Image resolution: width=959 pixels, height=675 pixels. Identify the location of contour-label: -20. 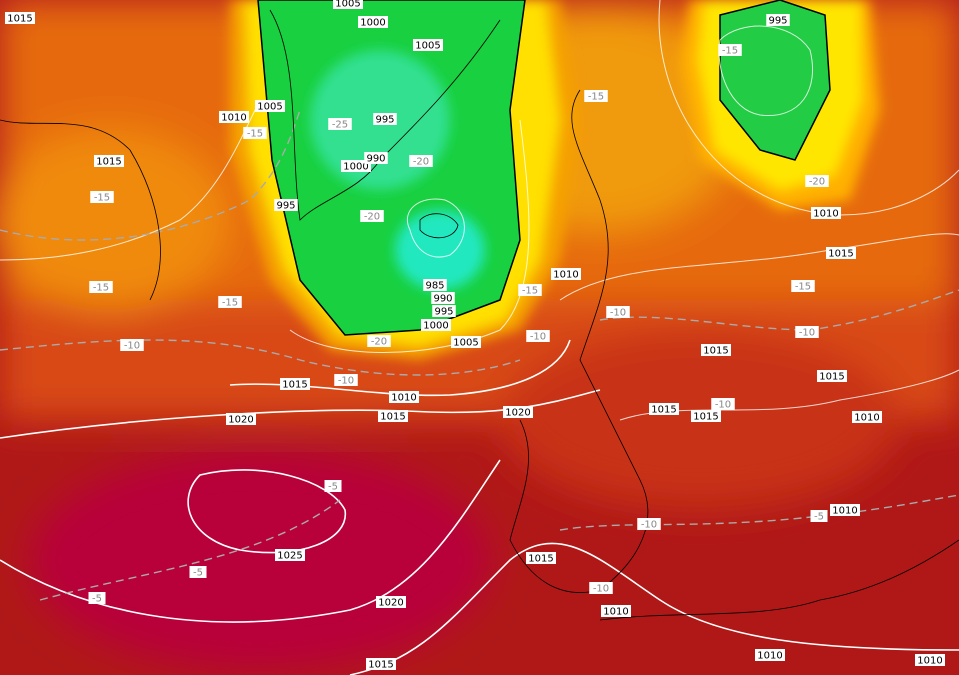
(817, 182).